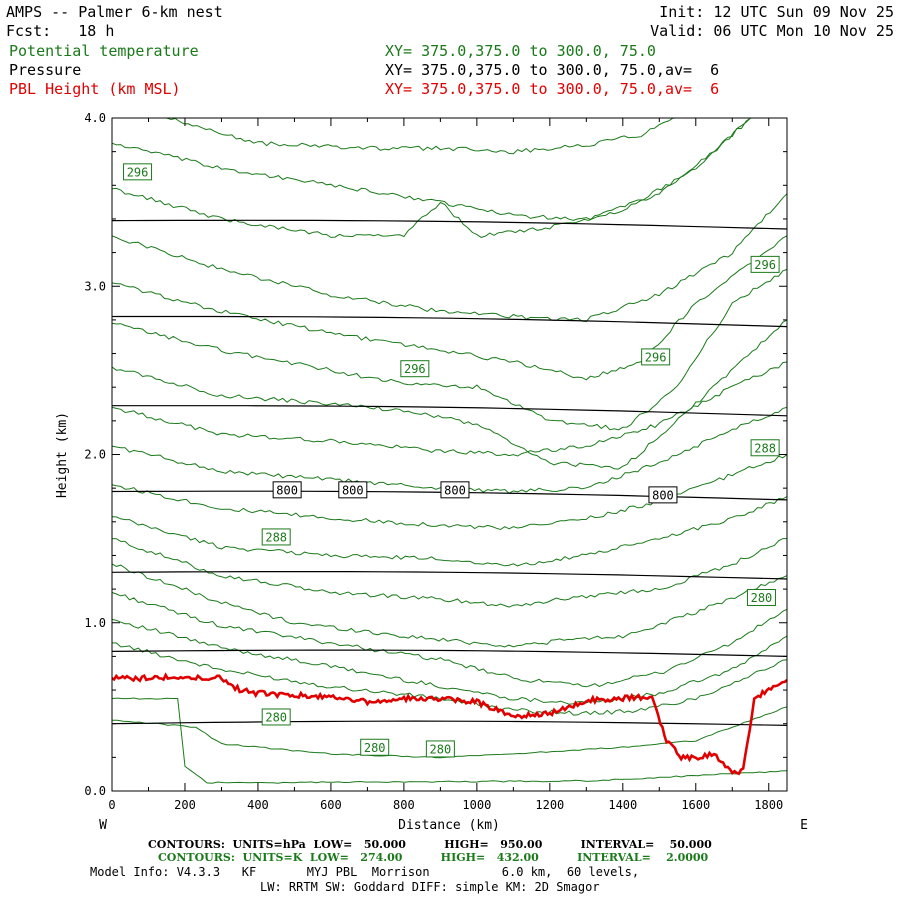 The height and width of the screenshot is (900, 900). Describe the element at coordinates (114, 12) in the screenshot. I see `chart-title: AMPS -- Palmer 6-km nest` at that location.